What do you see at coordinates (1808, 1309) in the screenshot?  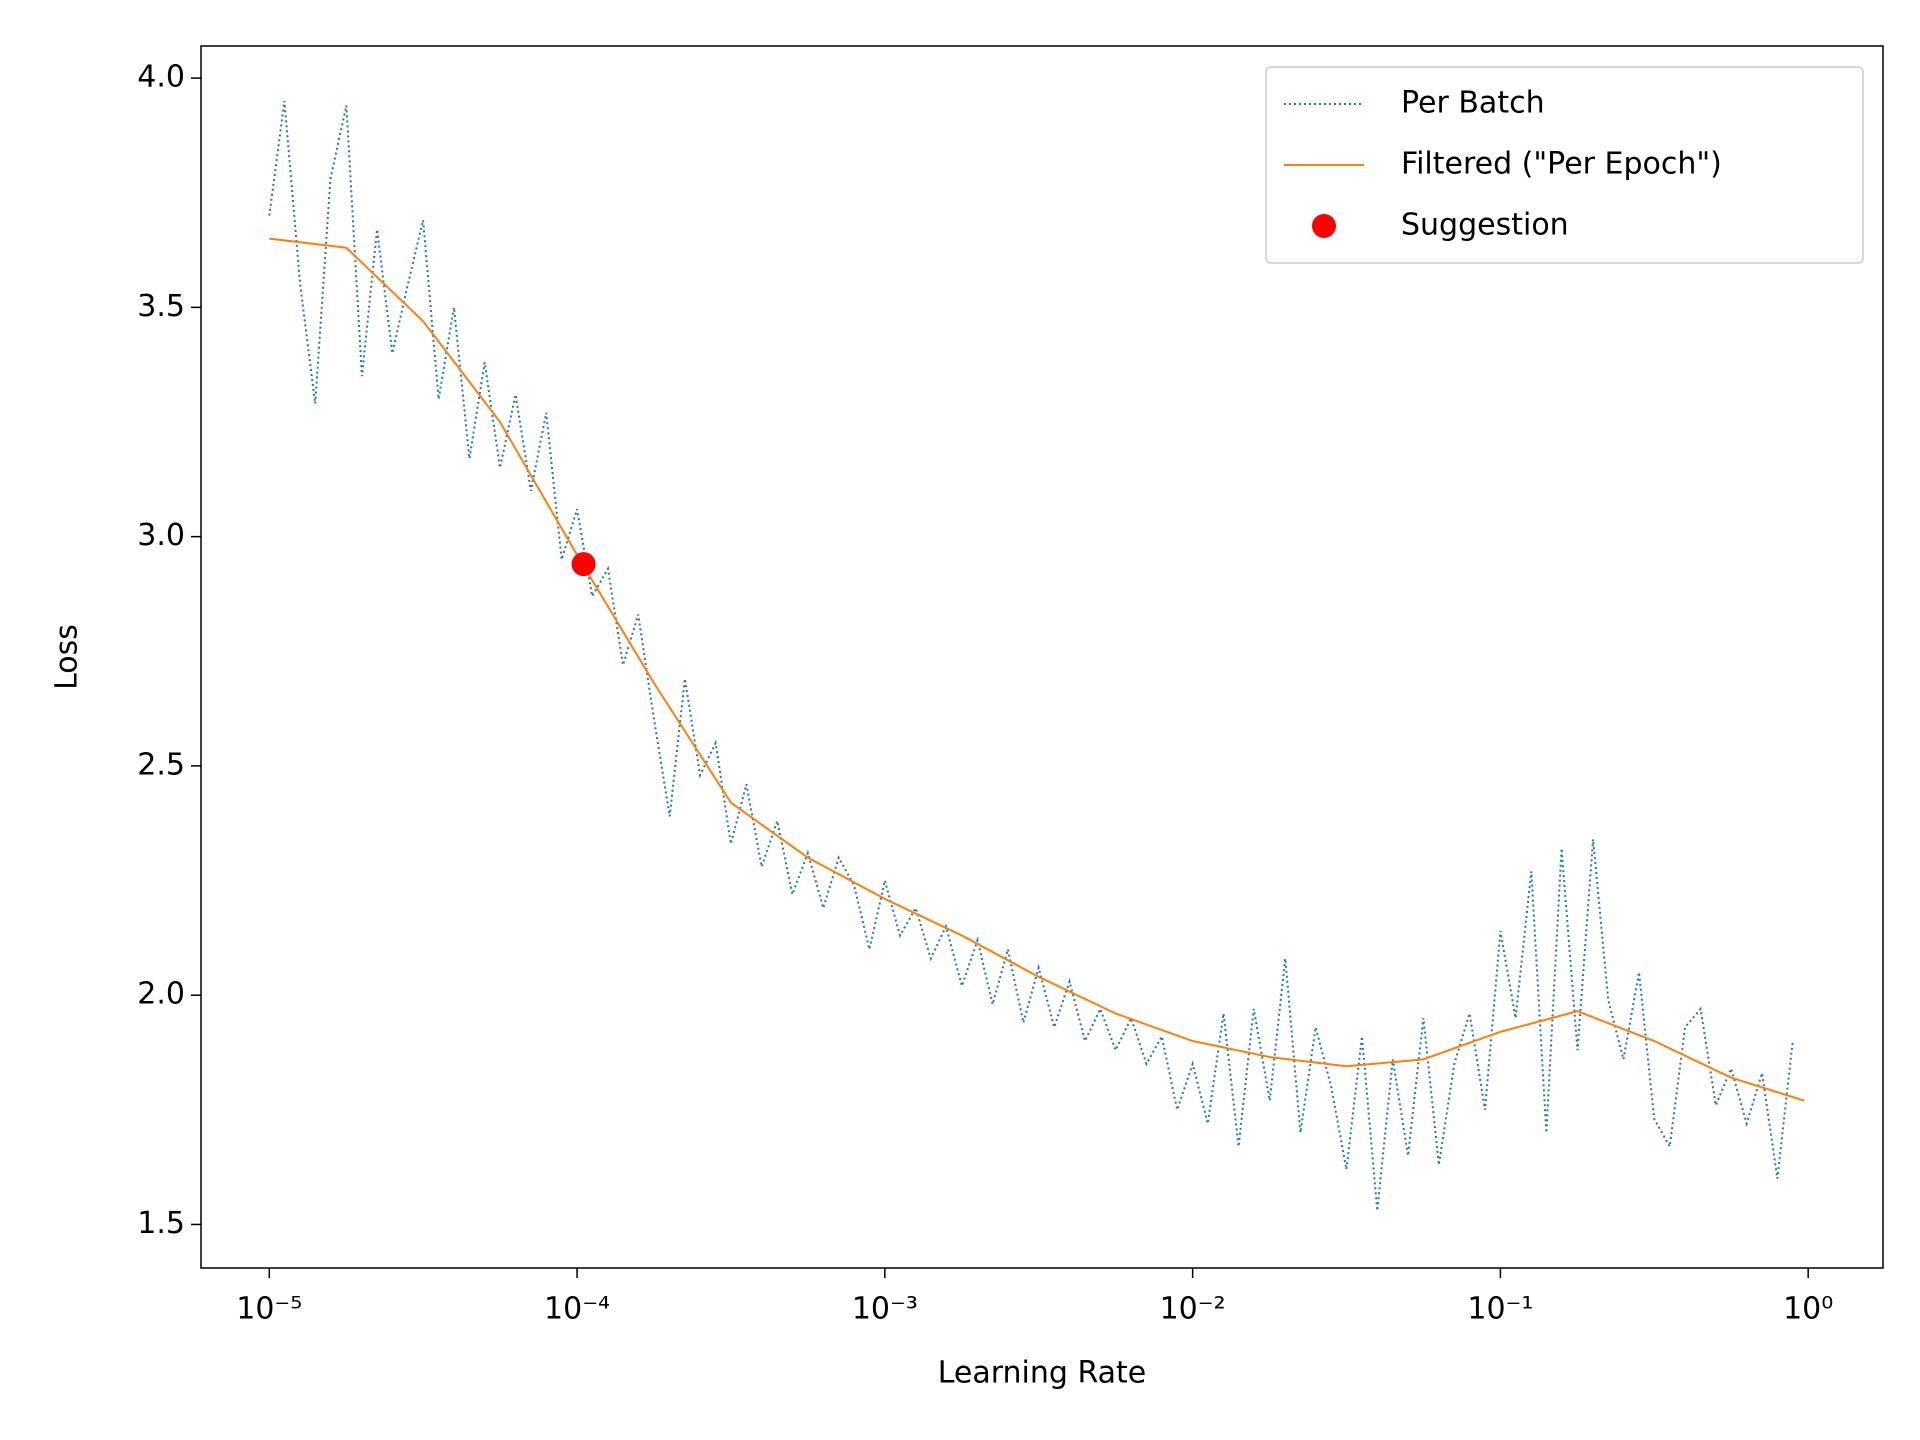 I see `x-tick-label: 10⁰` at bounding box center [1808, 1309].